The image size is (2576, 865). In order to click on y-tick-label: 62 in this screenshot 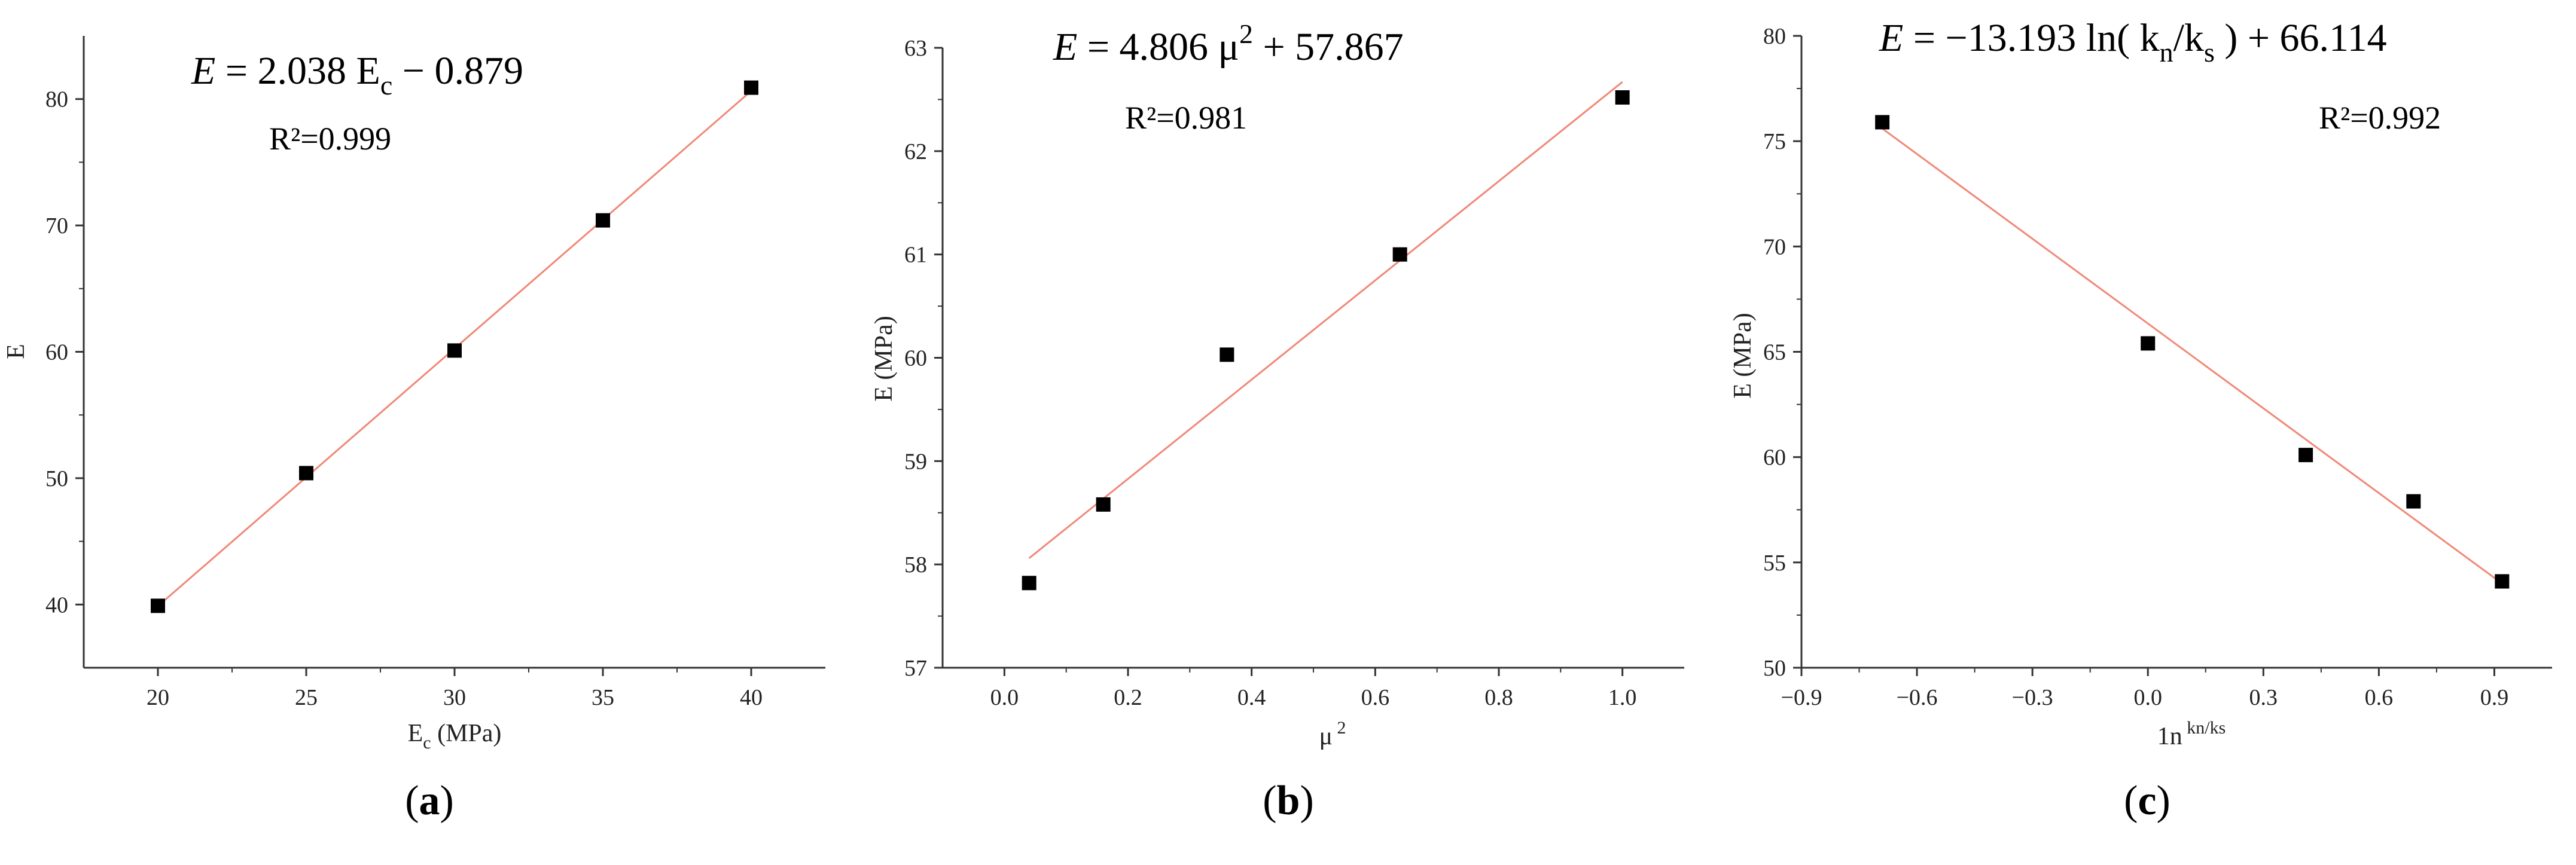, I will do `click(916, 151)`.